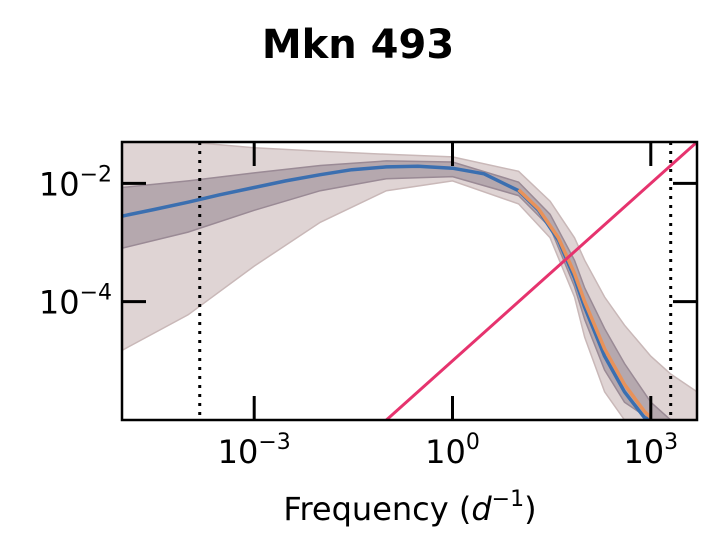 The width and height of the screenshot is (718, 553). Describe the element at coordinates (508, 499) in the screenshot. I see `x-axis-label-exponent: −1` at that location.